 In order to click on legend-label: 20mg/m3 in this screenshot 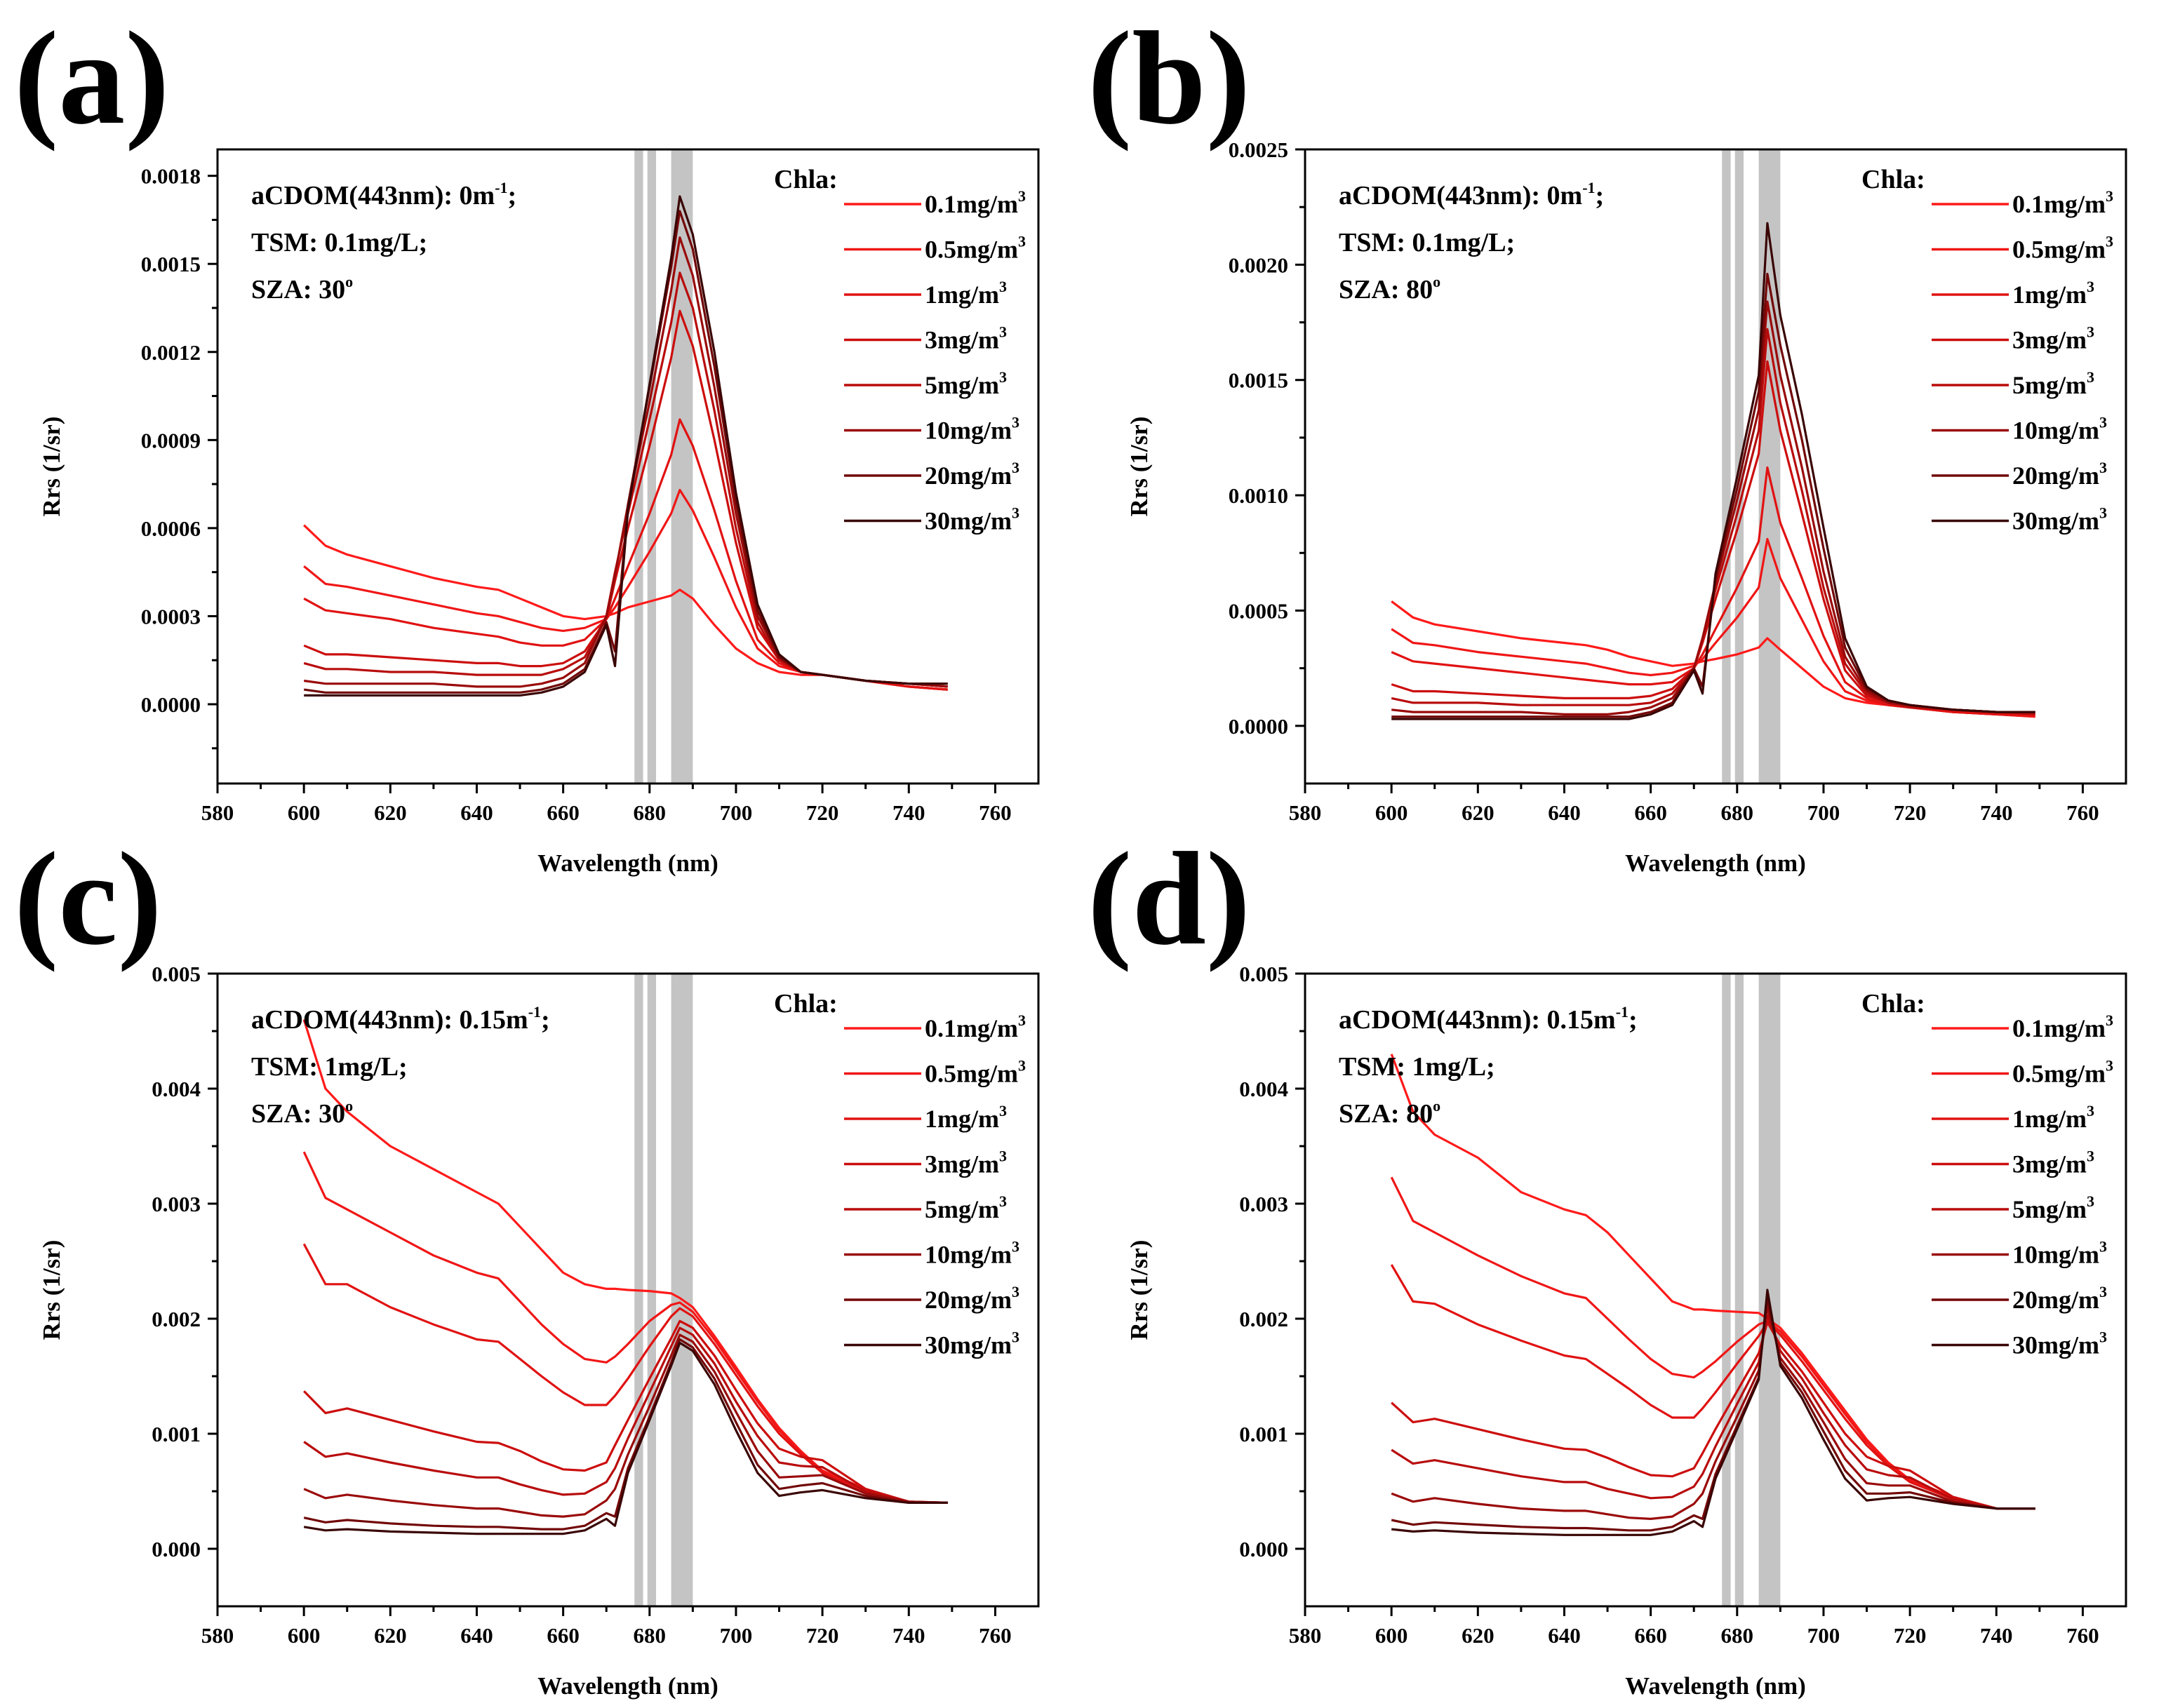, I will do `click(2059, 1298)`.